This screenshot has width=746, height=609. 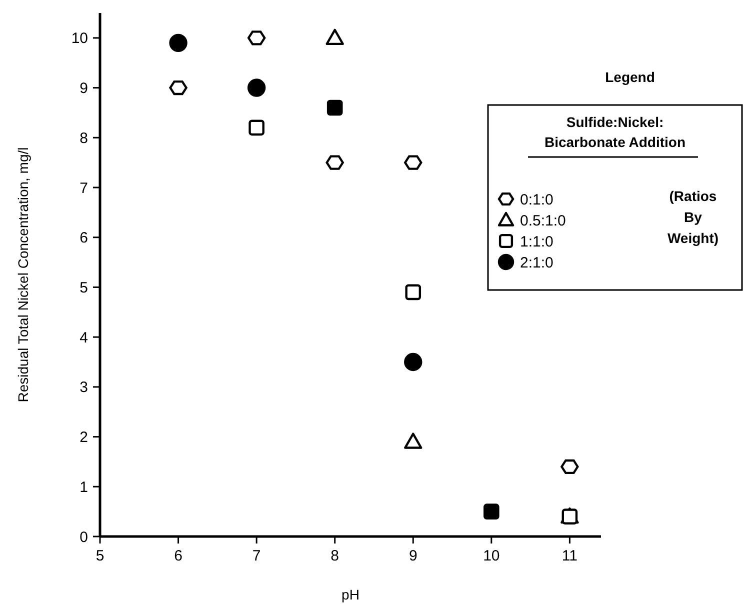 What do you see at coordinates (537, 199) in the screenshot?
I see `legend-label: 0:1:0` at bounding box center [537, 199].